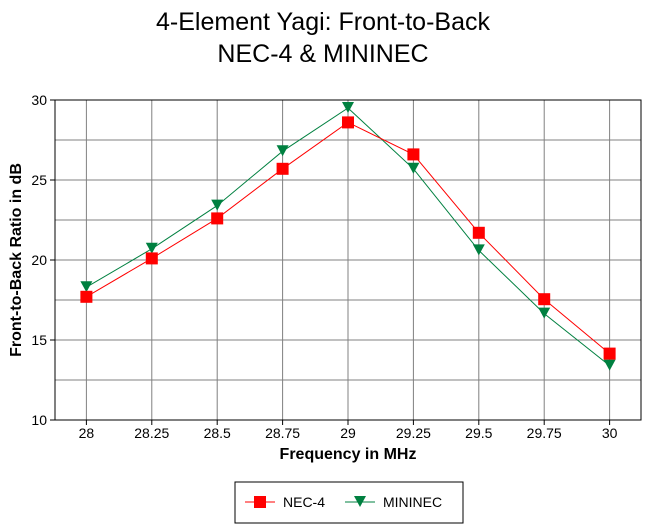  What do you see at coordinates (217, 433) in the screenshot?
I see `x-tick-label: 28.5` at bounding box center [217, 433].